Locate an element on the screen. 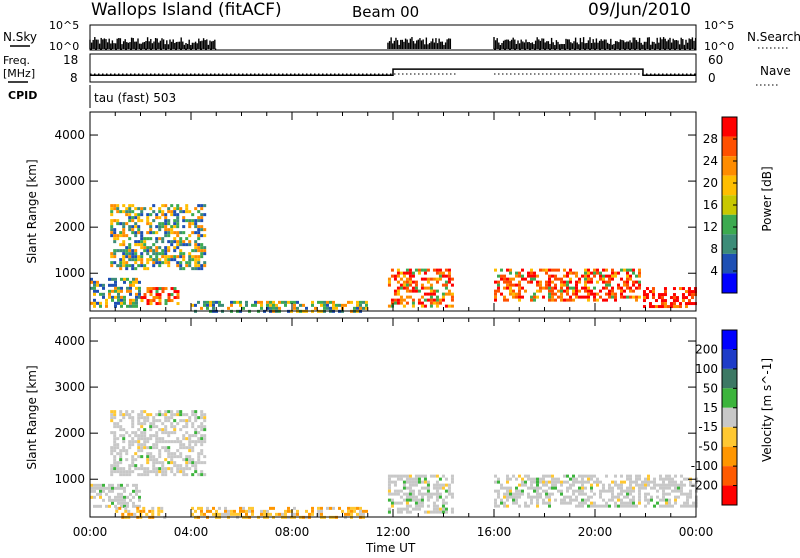 This screenshot has width=800, height=558. velocity-colorbar-tick-label: 50 is located at coordinates (710, 388).